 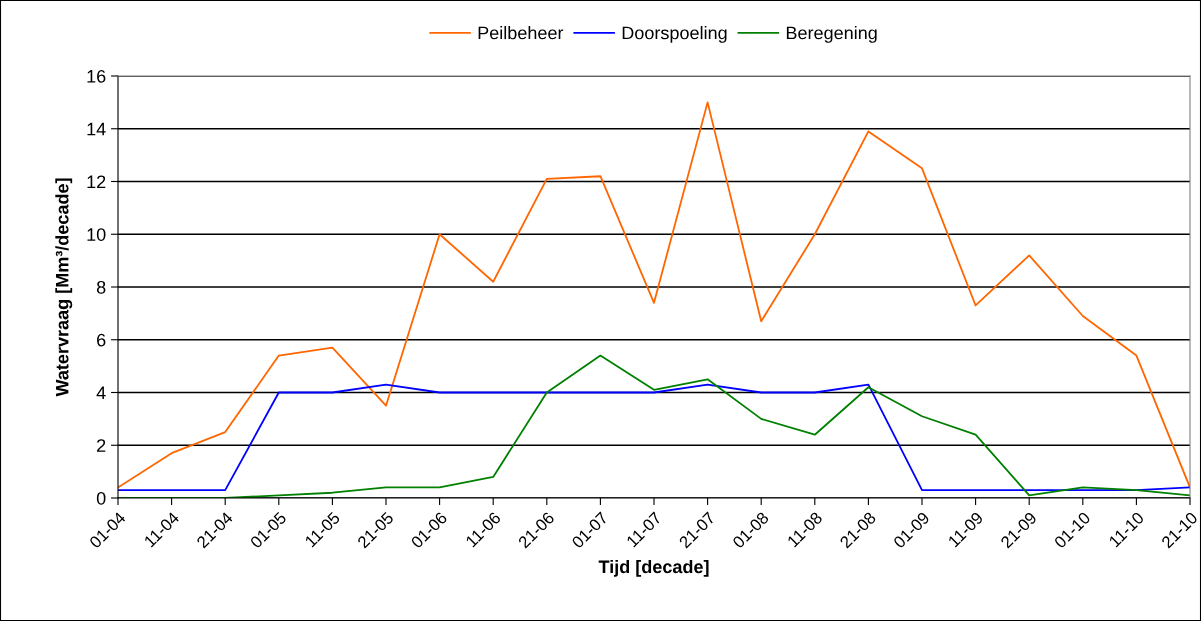 What do you see at coordinates (101, 498) in the screenshot?
I see `y-tick-label: 0` at bounding box center [101, 498].